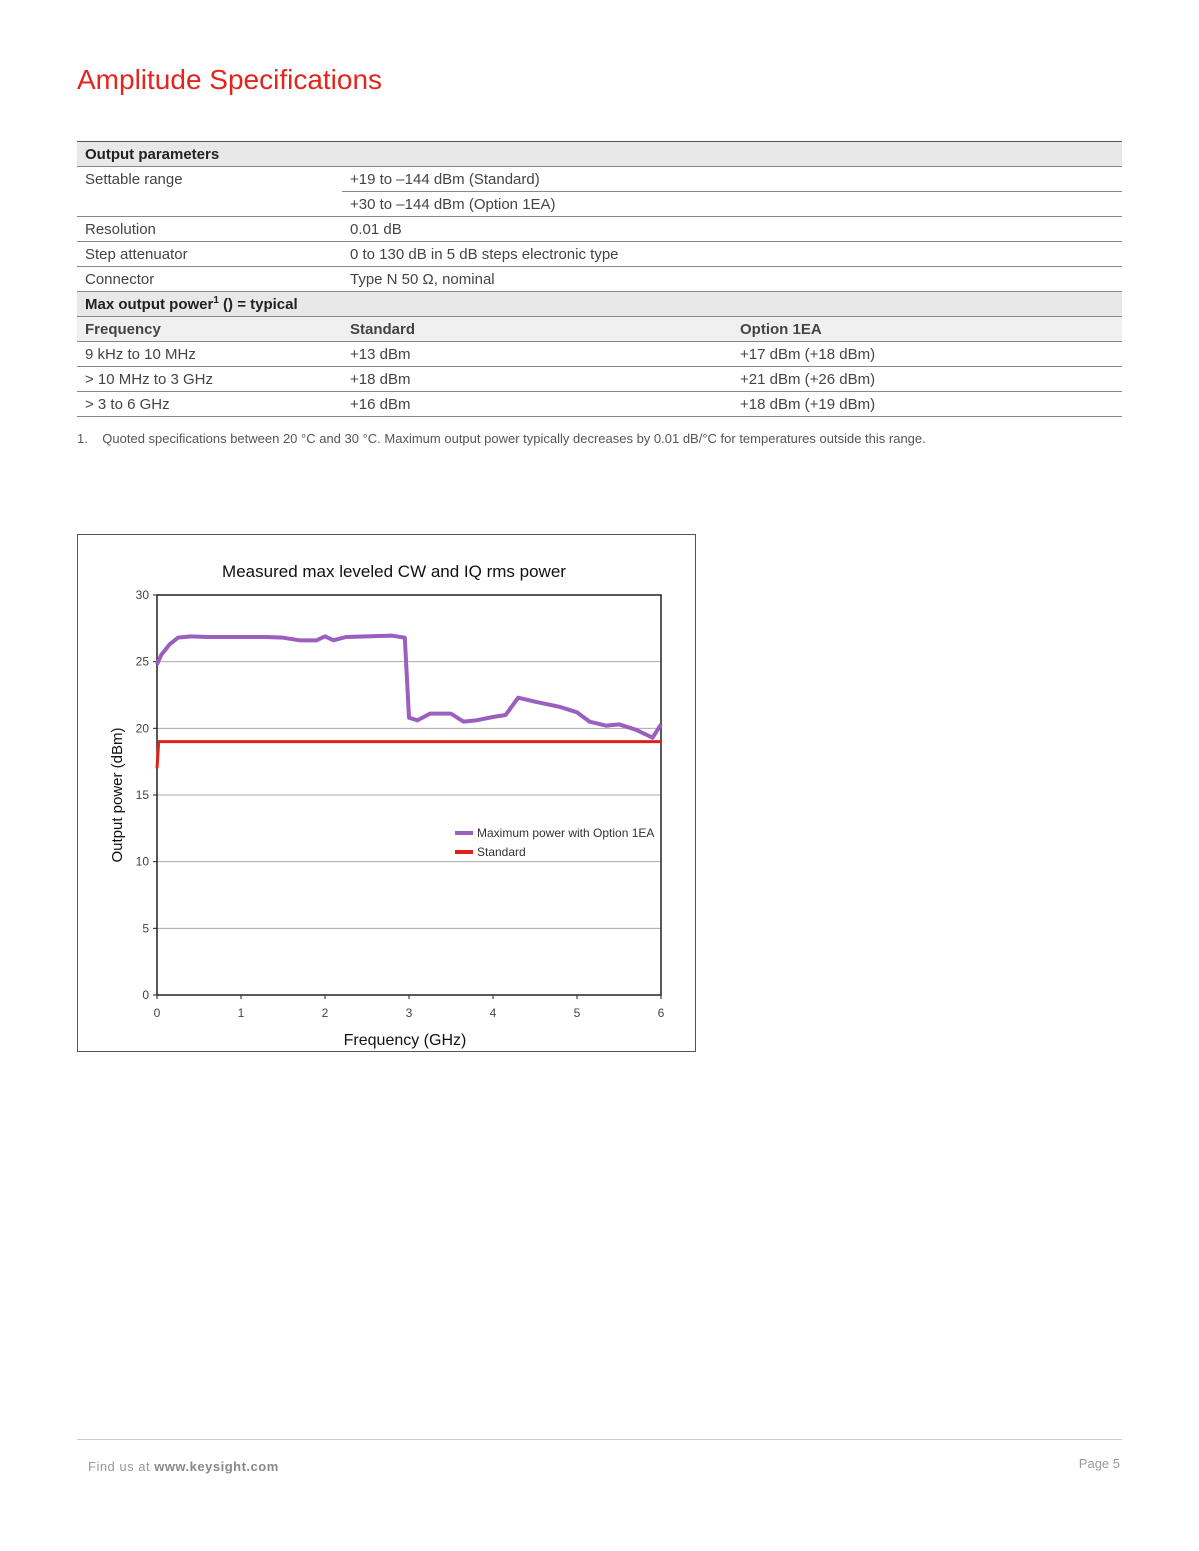  Describe the element at coordinates (501, 852) in the screenshot. I see `legend-label: Standard` at that location.